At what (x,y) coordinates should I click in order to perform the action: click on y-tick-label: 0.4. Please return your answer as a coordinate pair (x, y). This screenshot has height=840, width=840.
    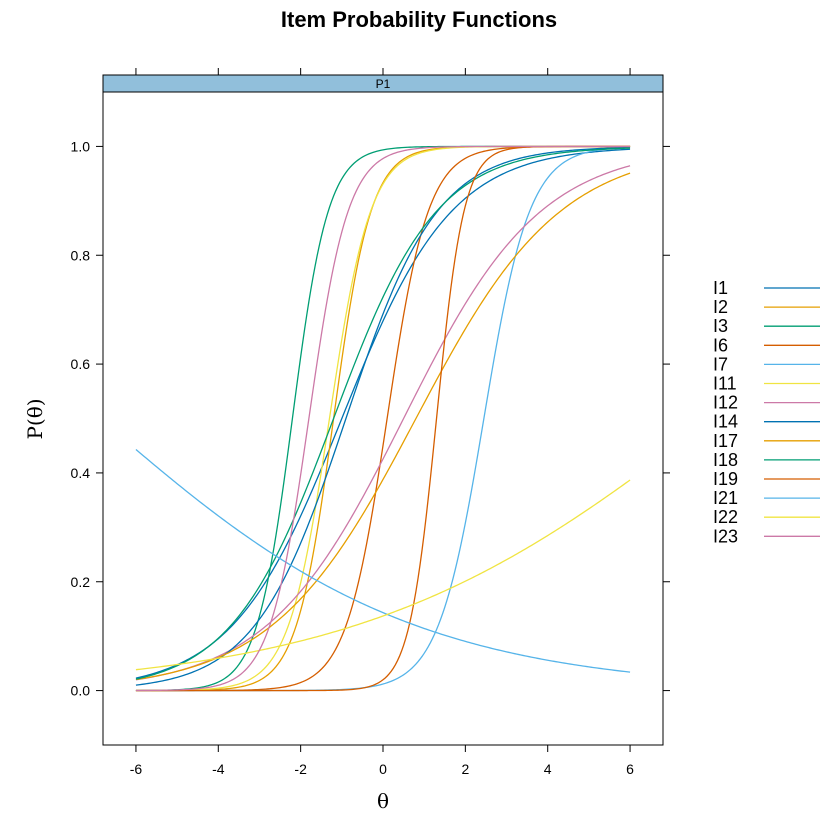
    Looking at the image, I should click on (81, 473).